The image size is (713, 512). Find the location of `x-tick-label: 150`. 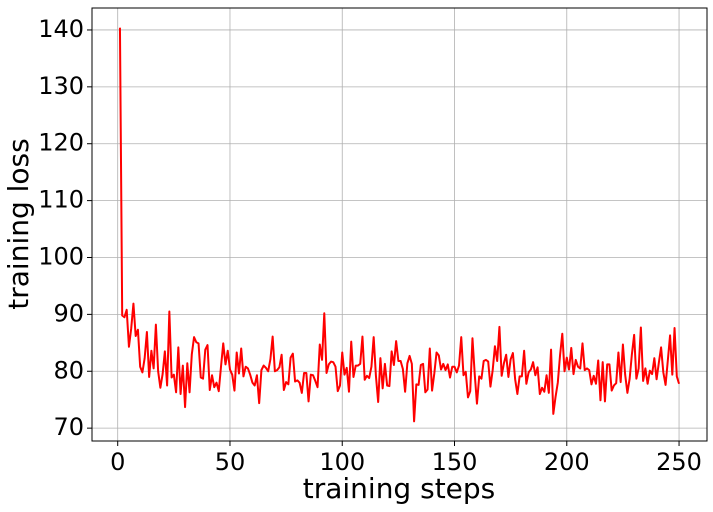

x-tick-label: 150 is located at coordinates (455, 462).